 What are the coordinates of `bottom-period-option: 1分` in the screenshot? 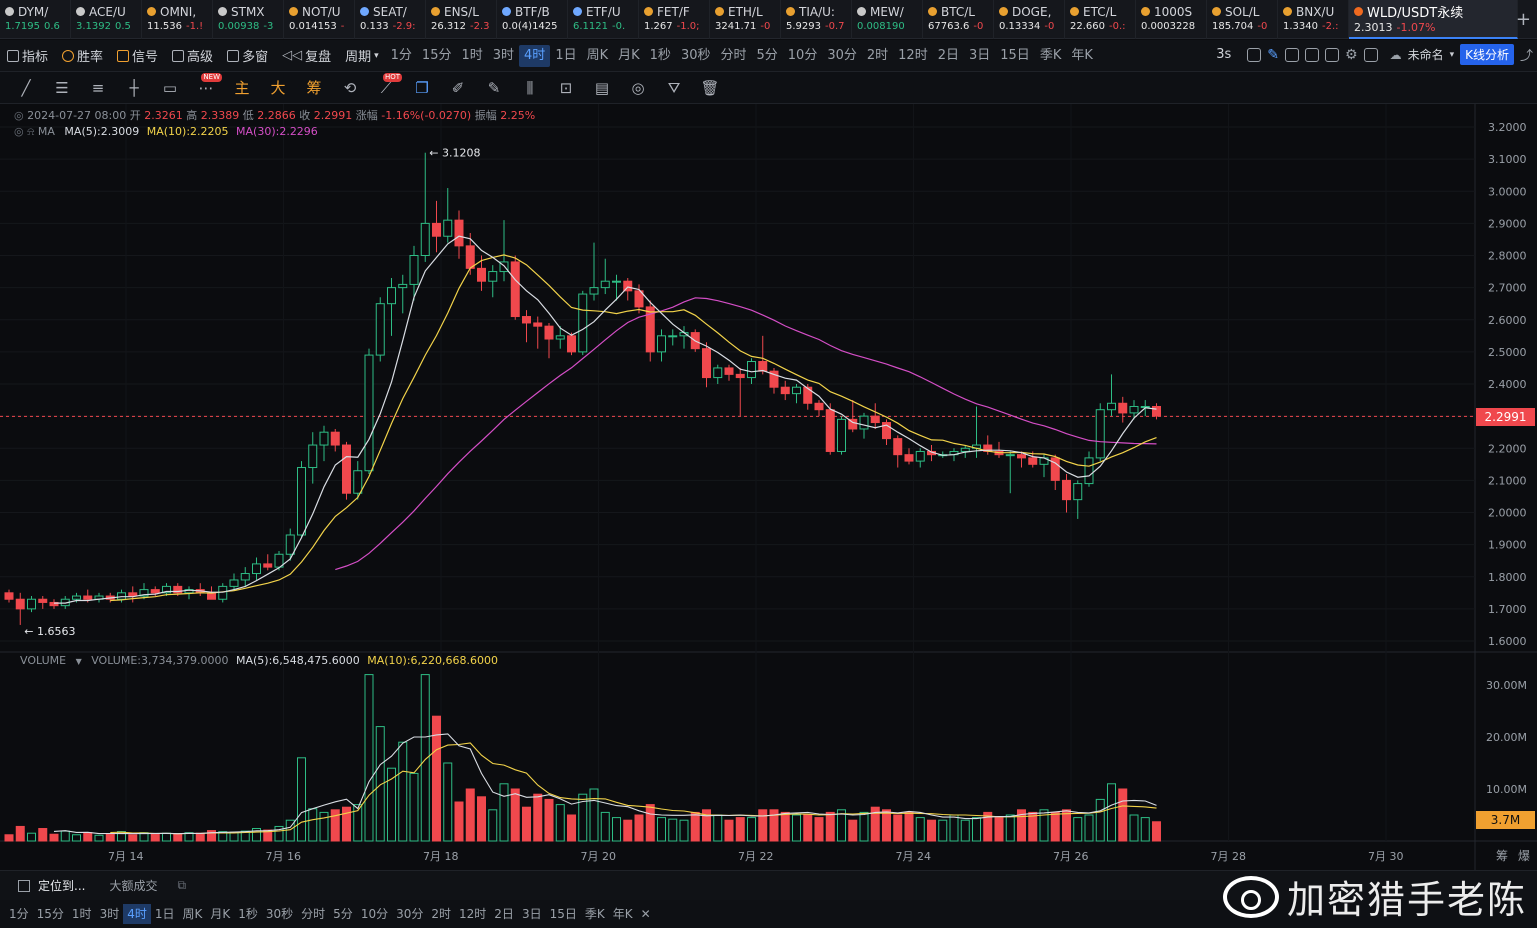 It's located at (19, 914).